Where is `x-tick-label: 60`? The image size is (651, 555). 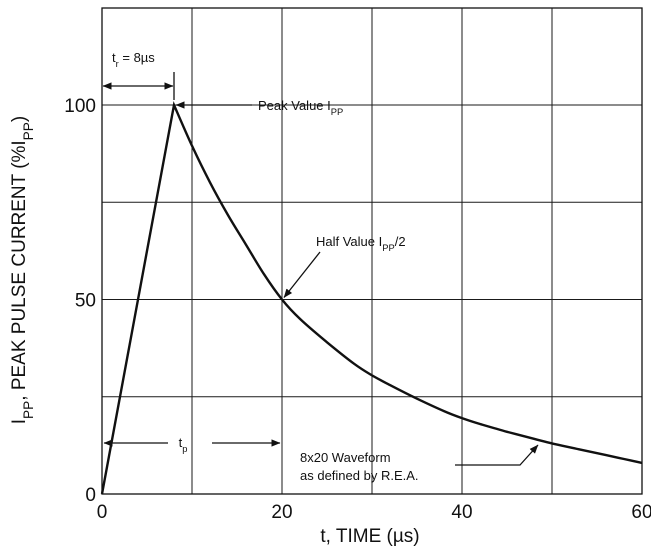
x-tick-label: 60 is located at coordinates (641, 512).